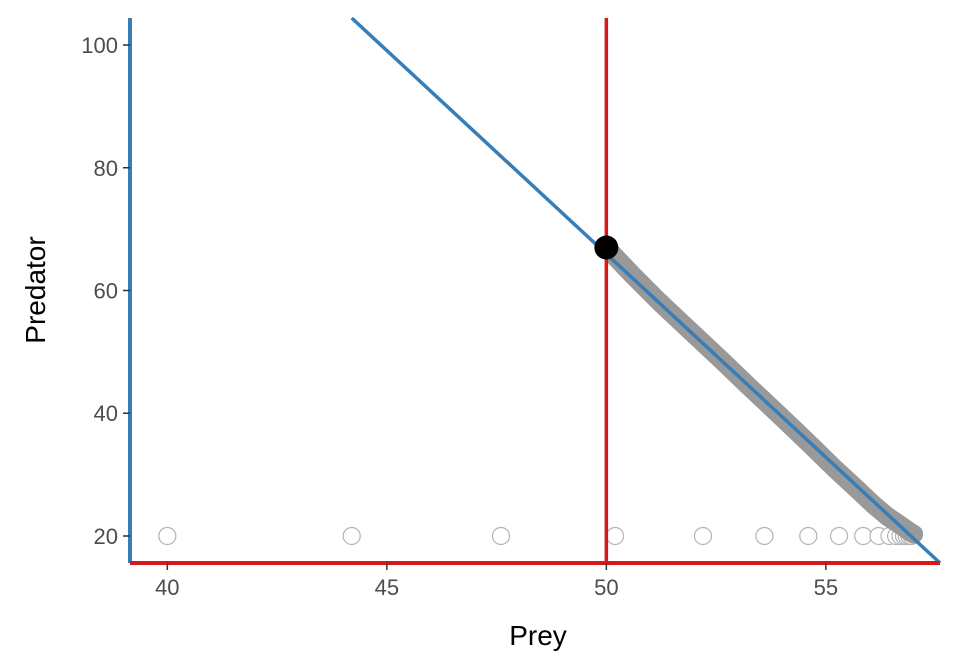  What do you see at coordinates (826, 587) in the screenshot?
I see `x-tick-label: 55` at bounding box center [826, 587].